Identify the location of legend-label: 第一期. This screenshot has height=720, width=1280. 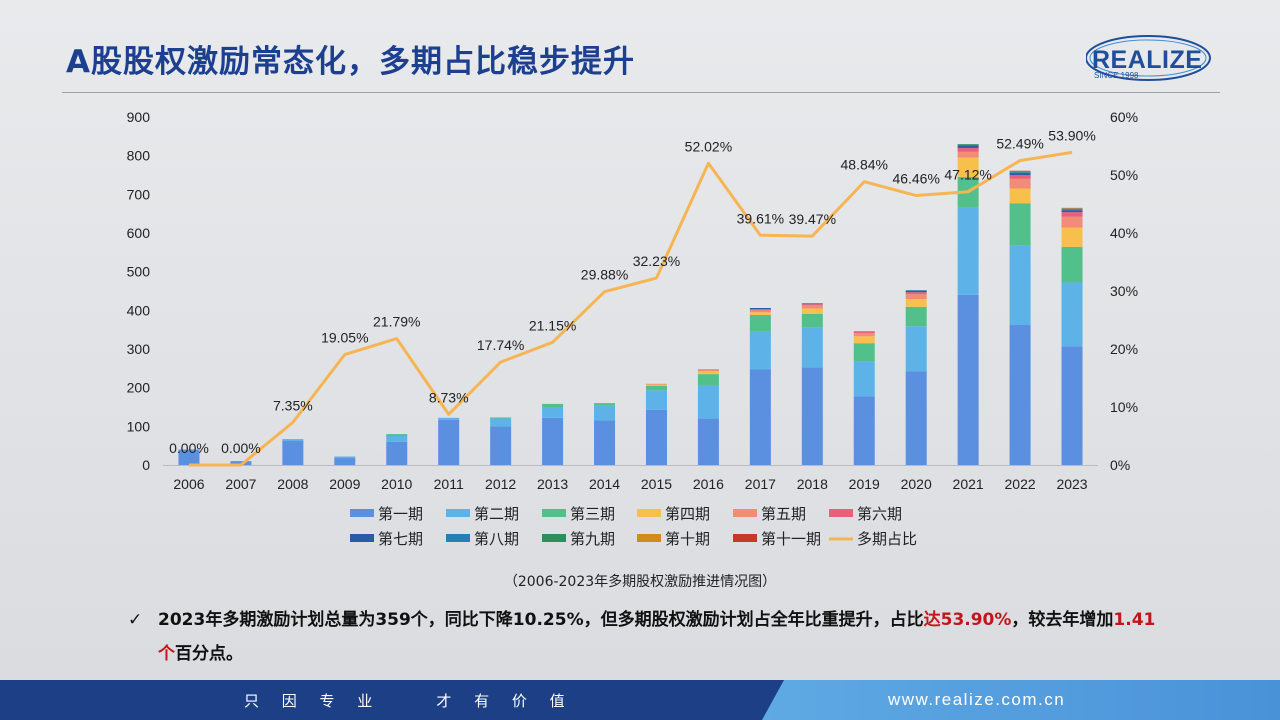
(400, 514).